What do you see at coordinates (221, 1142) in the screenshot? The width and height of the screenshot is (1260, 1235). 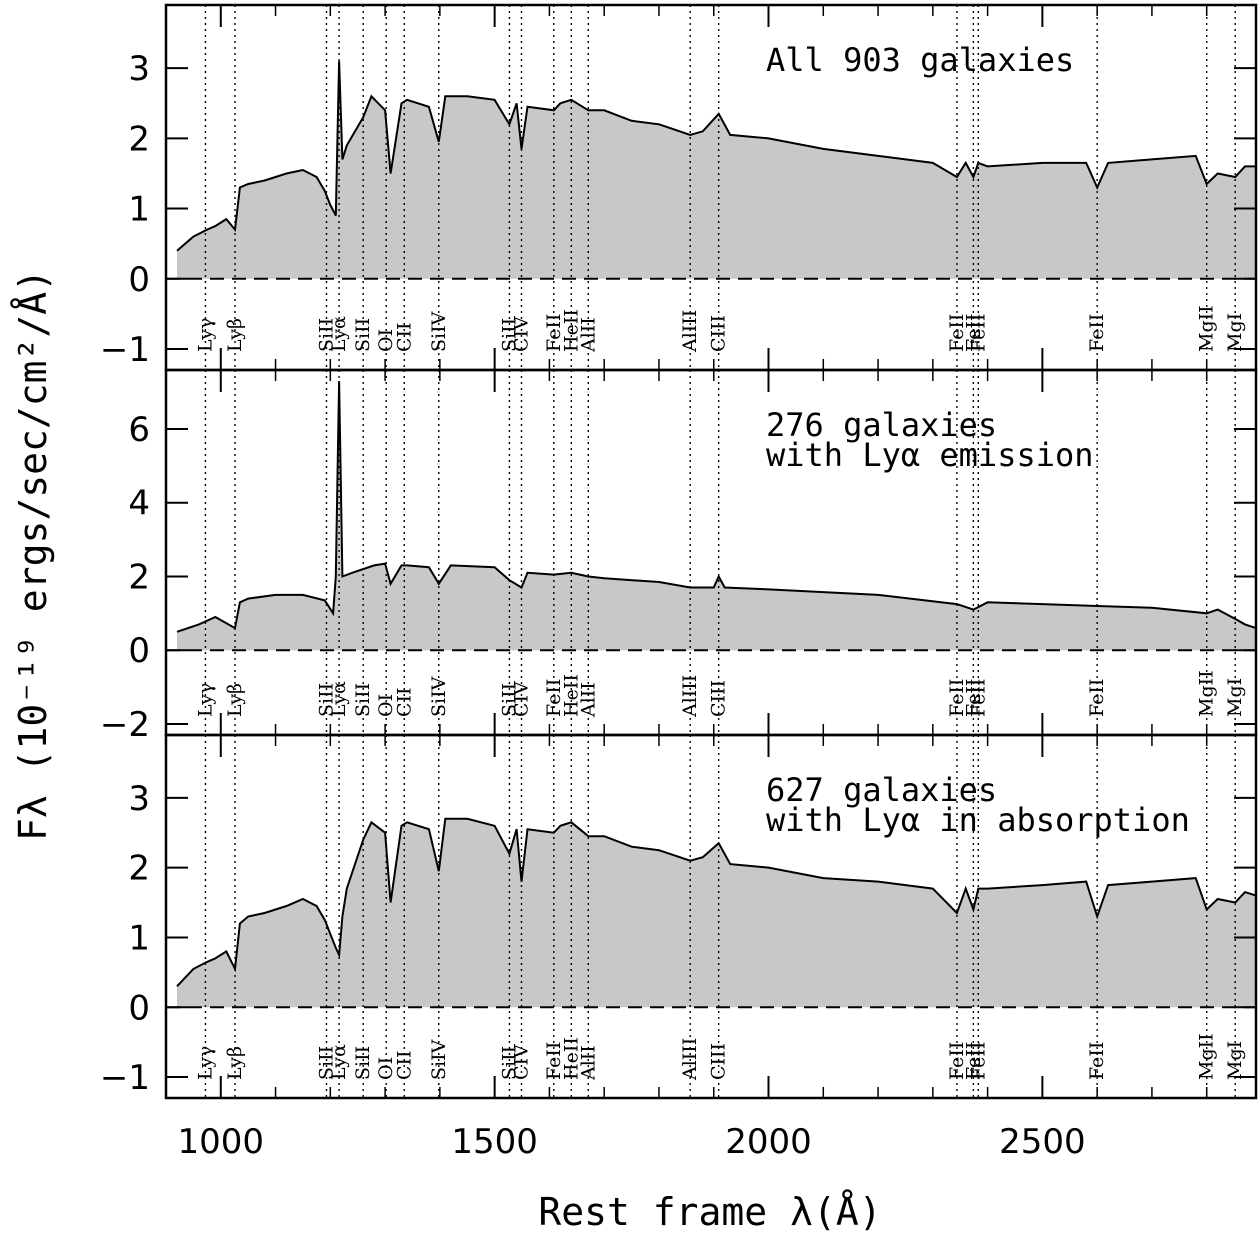 I see `x-tick-label: 1000` at bounding box center [221, 1142].